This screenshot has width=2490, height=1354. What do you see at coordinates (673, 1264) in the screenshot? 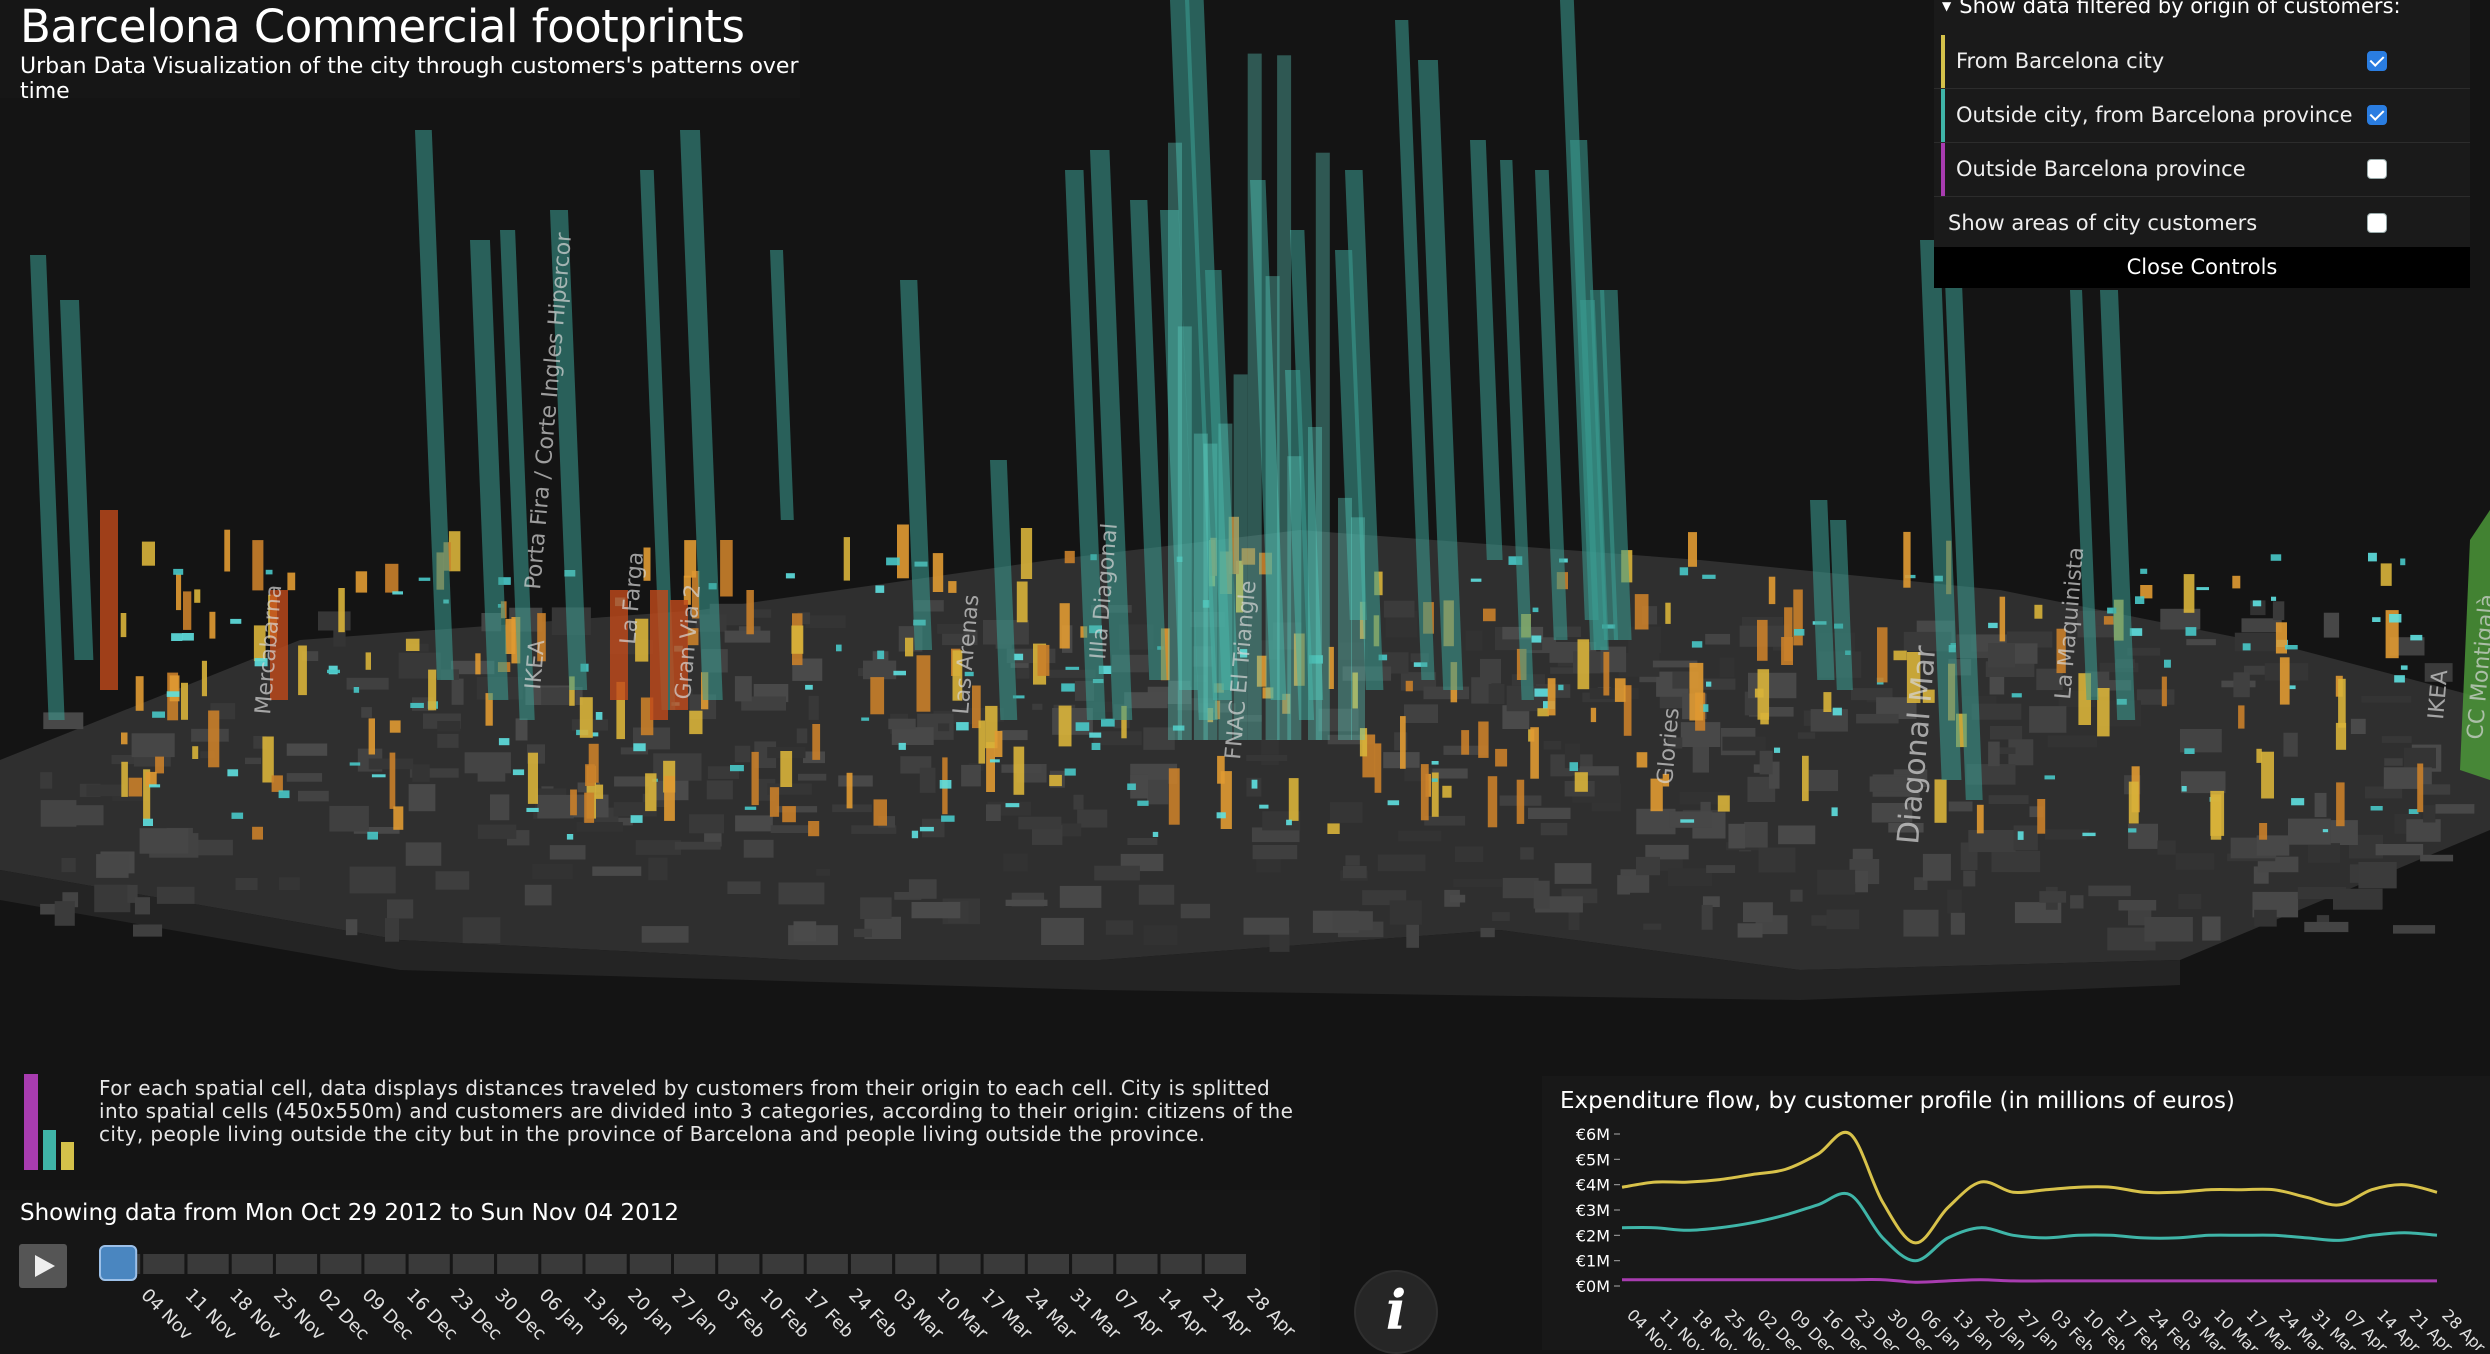
I see `timeline-slider` at bounding box center [673, 1264].